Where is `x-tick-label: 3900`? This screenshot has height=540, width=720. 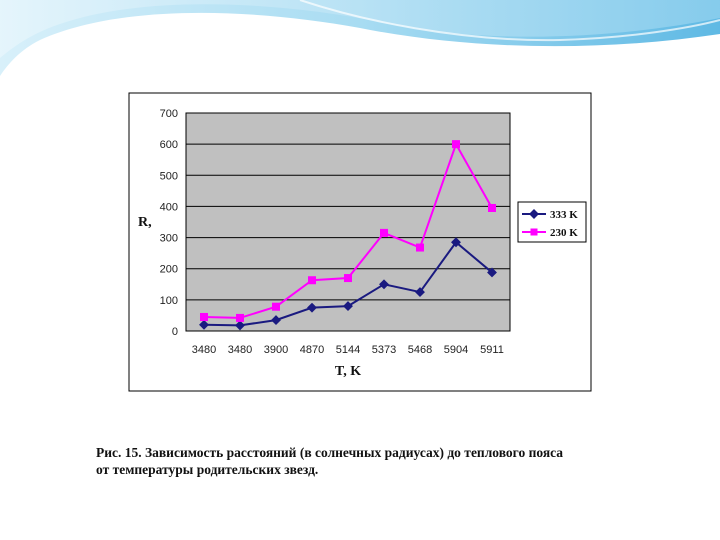 x-tick-label: 3900 is located at coordinates (276, 350).